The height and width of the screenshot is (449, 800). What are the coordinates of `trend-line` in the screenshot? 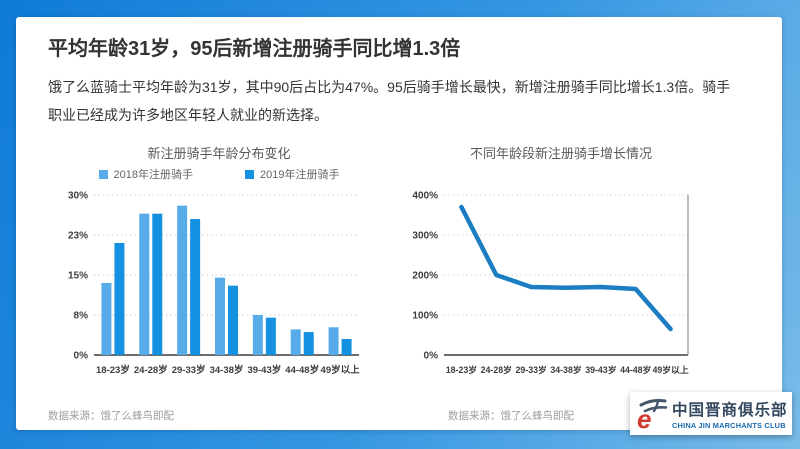 It's located at (566, 268).